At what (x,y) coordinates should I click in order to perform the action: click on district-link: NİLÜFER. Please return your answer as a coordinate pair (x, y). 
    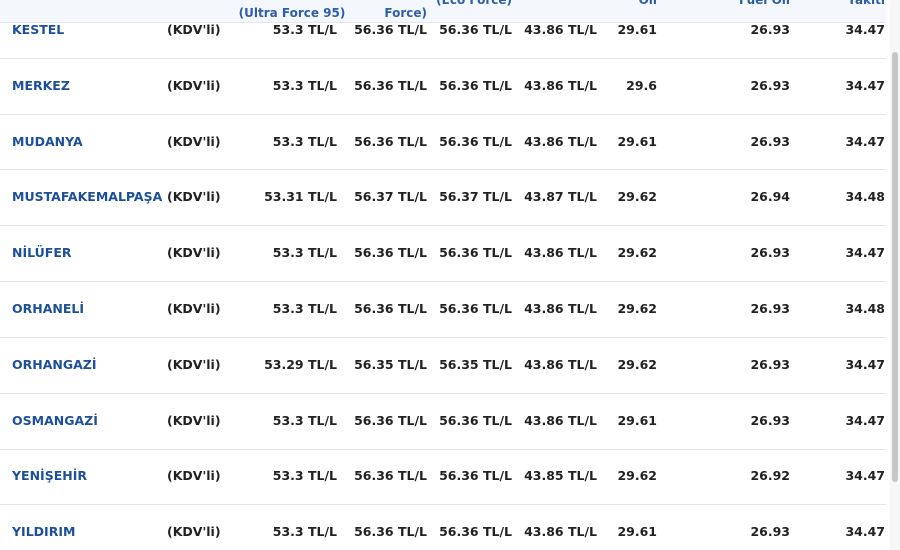
    Looking at the image, I should click on (42, 252).